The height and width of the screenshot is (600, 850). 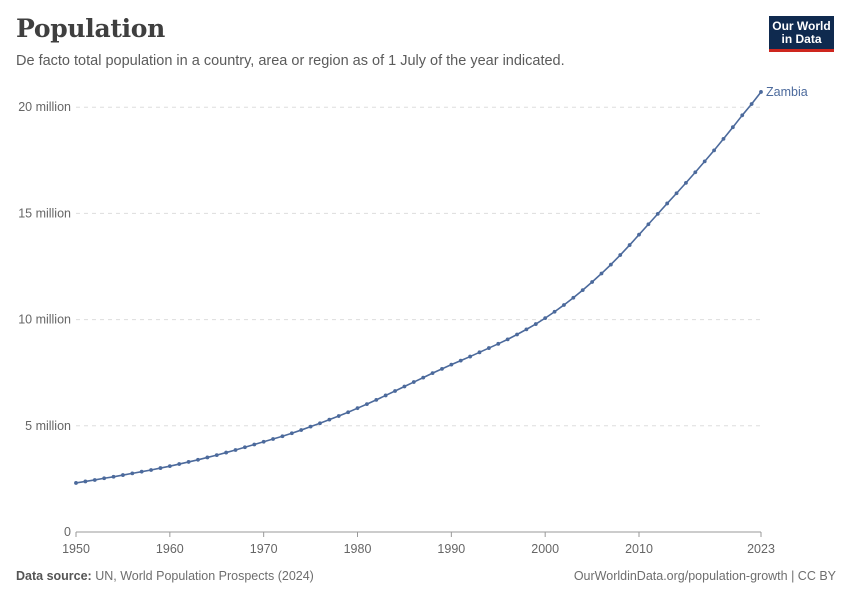 What do you see at coordinates (54, 576) in the screenshot?
I see `data-source-label: Data source:` at bounding box center [54, 576].